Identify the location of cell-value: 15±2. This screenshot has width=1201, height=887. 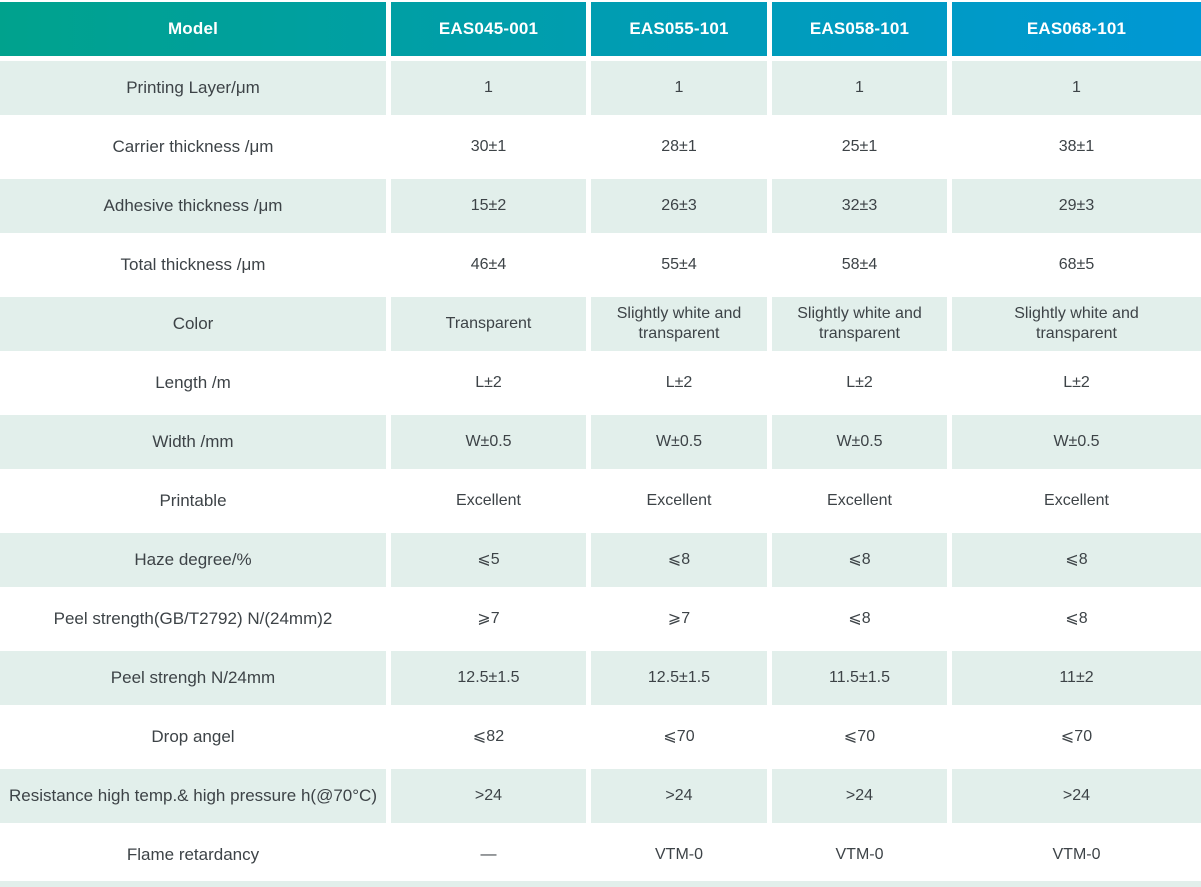
(488, 206).